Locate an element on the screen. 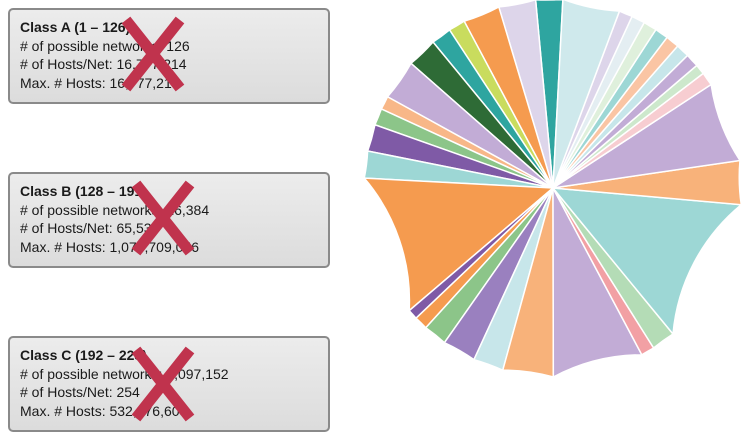  class-a-title: Class A (1 – 126) is located at coordinates (75, 27).